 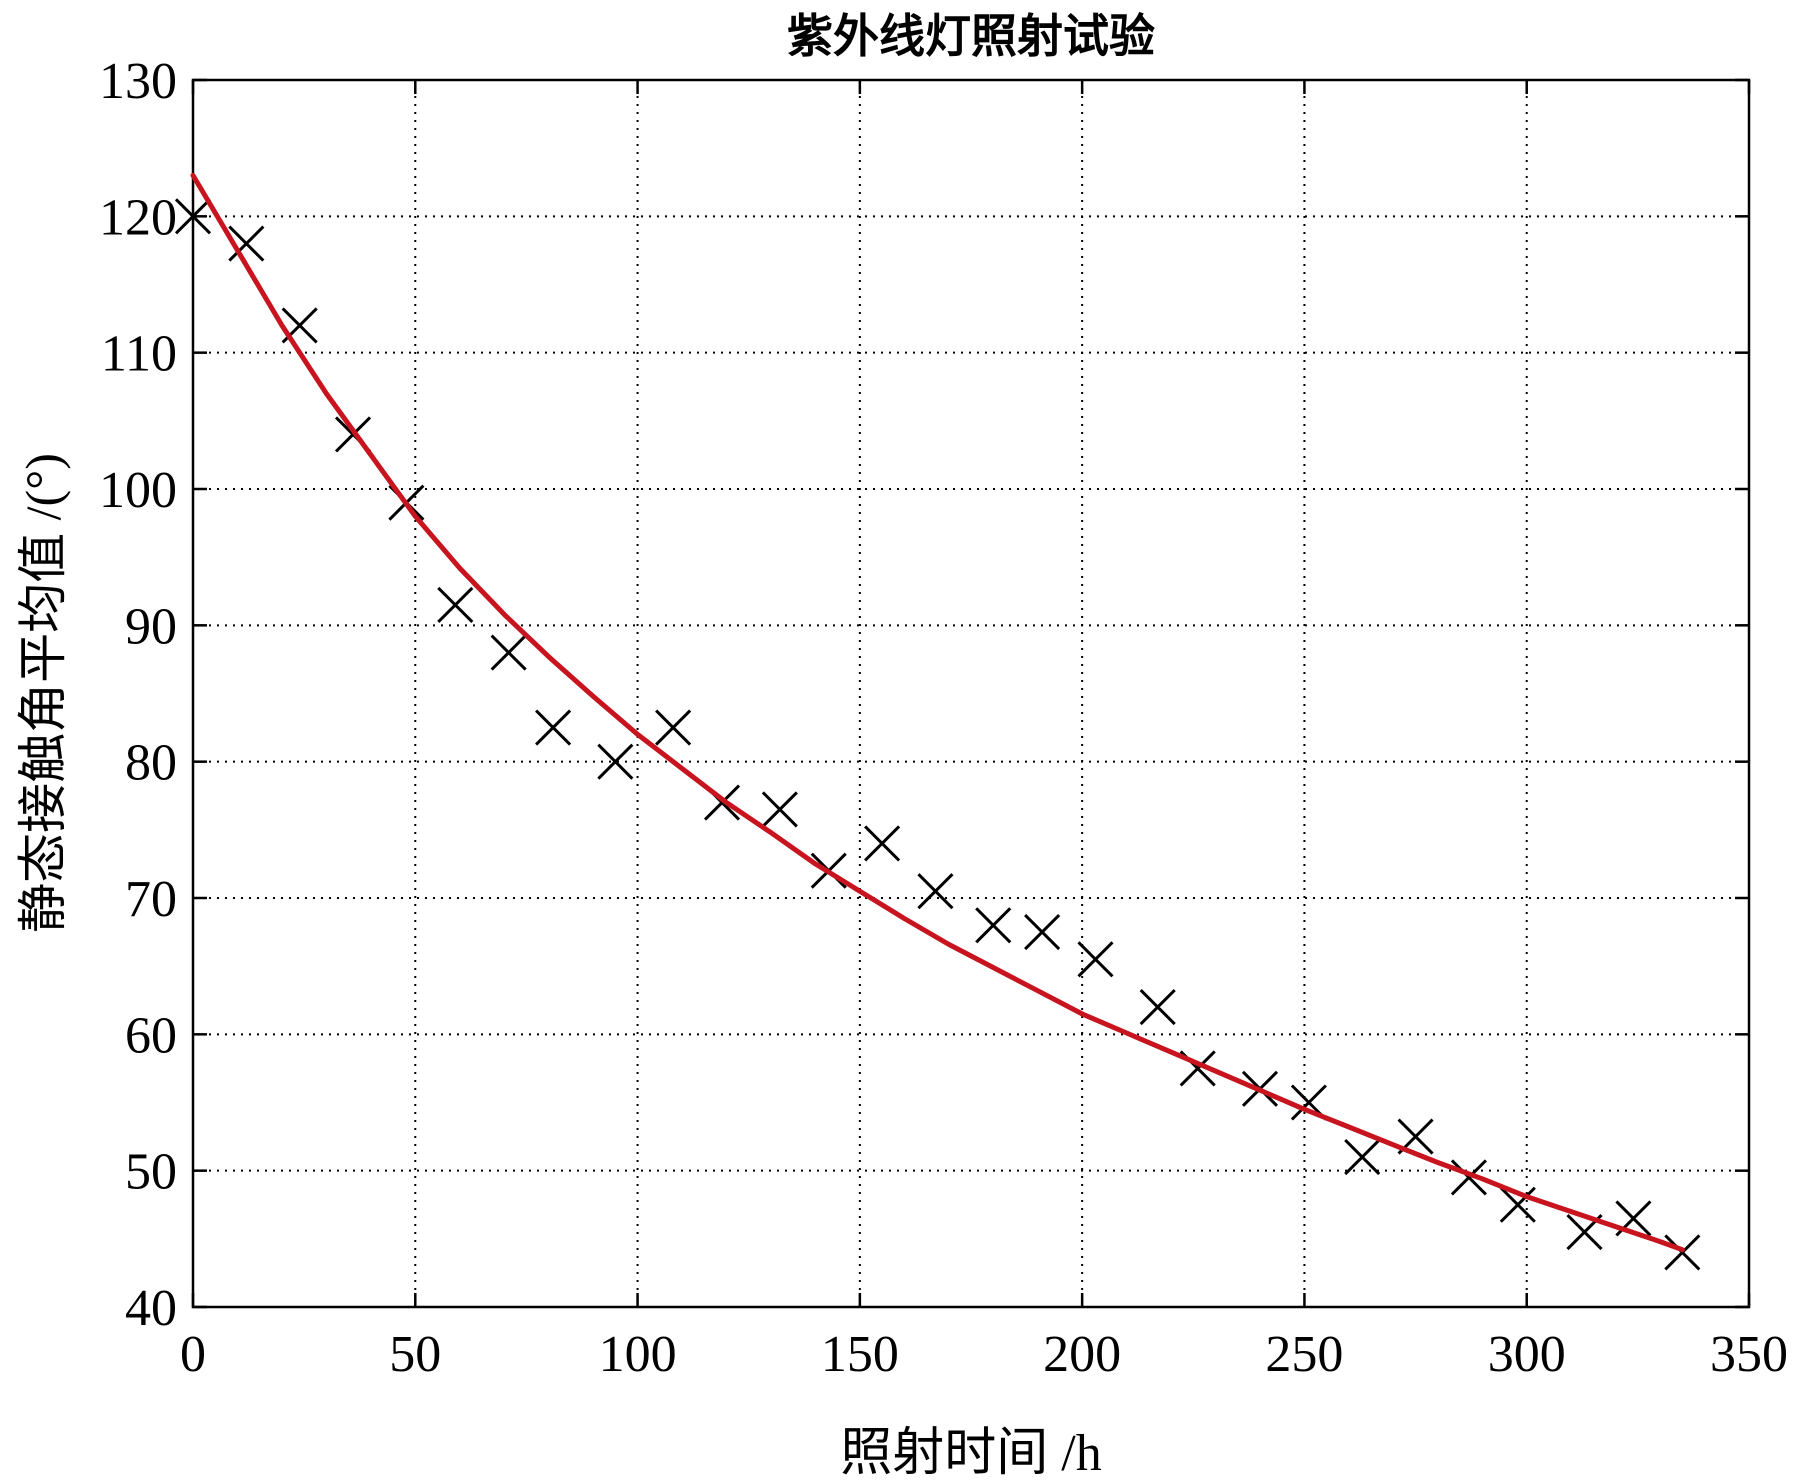 What do you see at coordinates (638, 1354) in the screenshot?
I see `x-tick-label: 100` at bounding box center [638, 1354].